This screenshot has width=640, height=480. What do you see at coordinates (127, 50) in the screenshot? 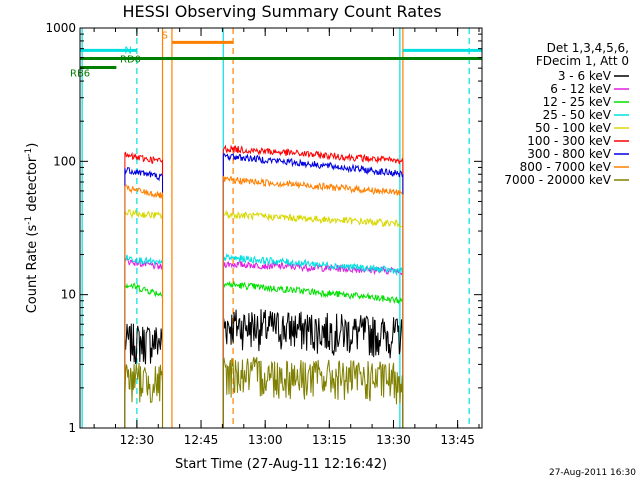
I see `flag-label-n: N` at bounding box center [127, 50].